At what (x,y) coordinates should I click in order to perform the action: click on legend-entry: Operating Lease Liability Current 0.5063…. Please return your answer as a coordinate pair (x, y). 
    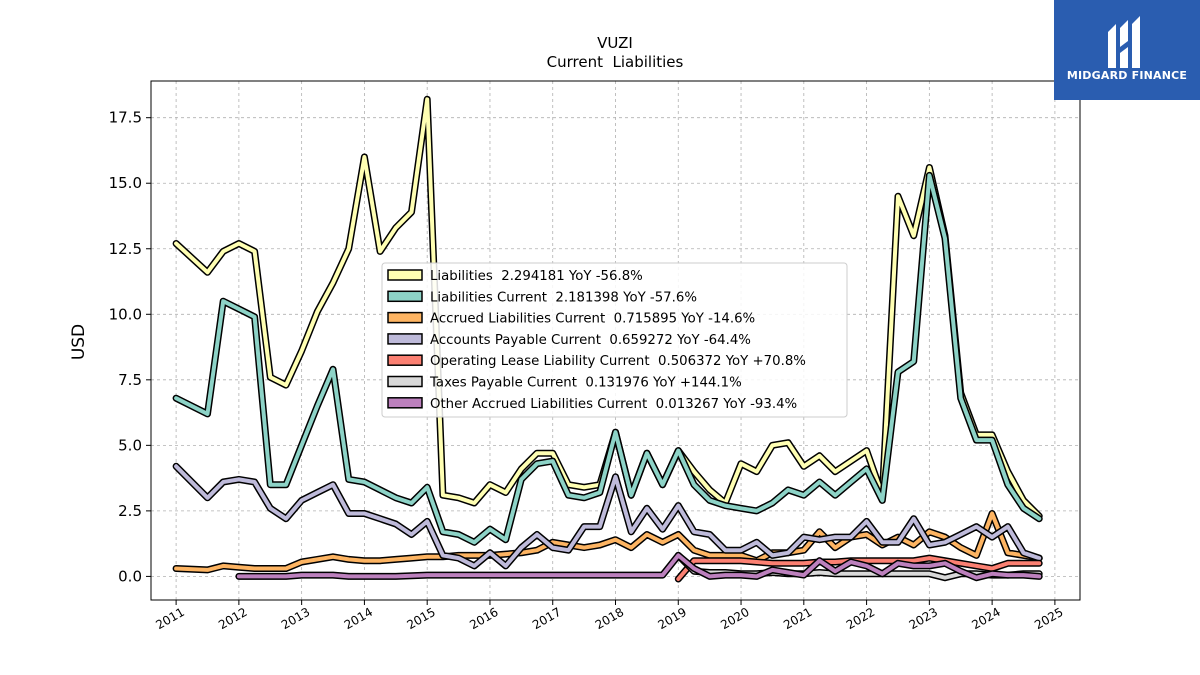
    Looking at the image, I should click on (618, 361).